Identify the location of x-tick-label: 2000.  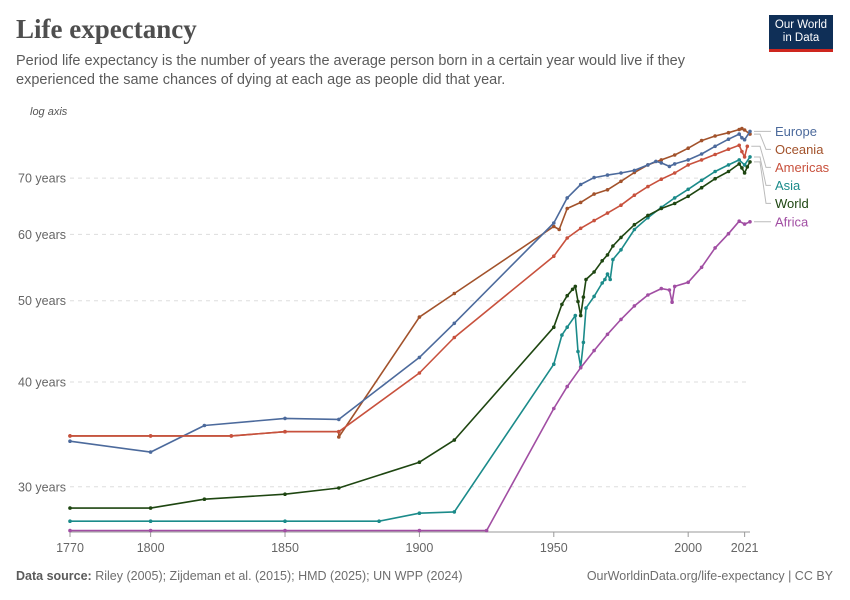
(688, 548).